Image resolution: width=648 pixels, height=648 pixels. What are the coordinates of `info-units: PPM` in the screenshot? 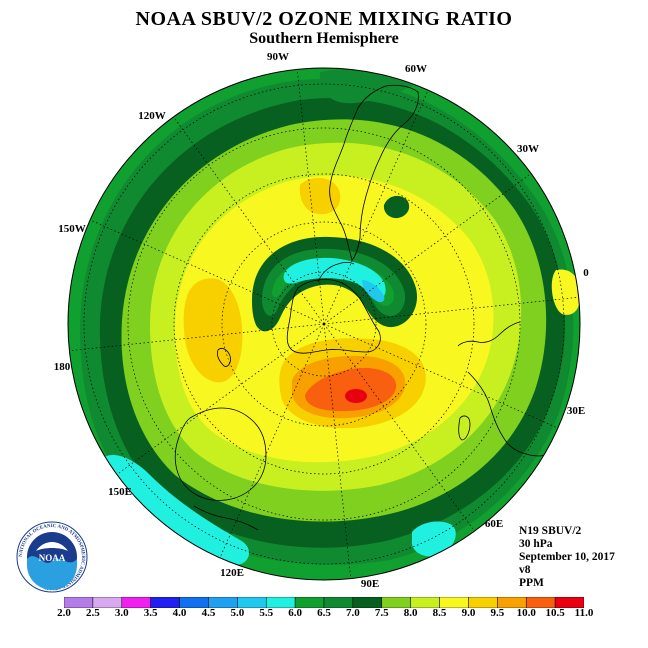 It's located at (531, 583).